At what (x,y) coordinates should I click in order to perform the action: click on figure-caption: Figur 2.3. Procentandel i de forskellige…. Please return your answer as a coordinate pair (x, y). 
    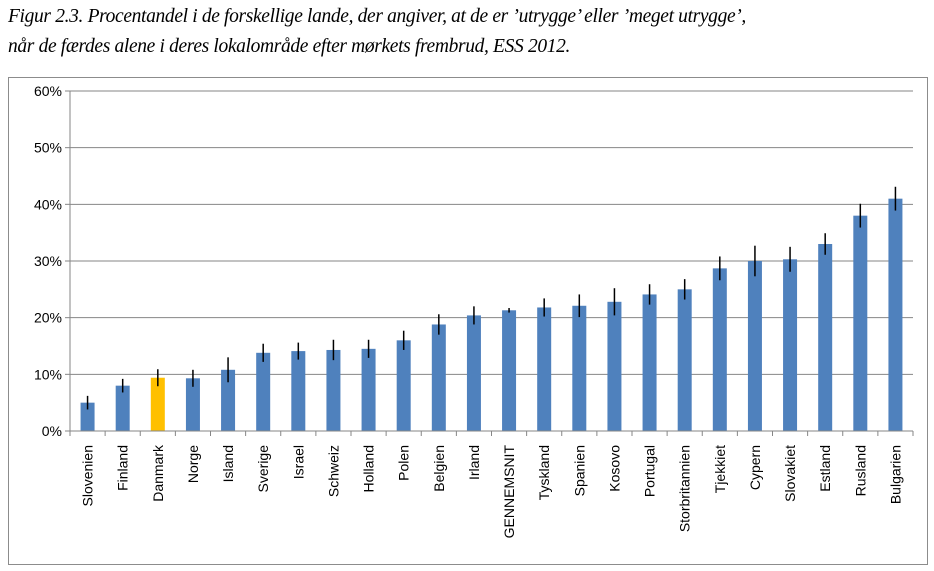
    Looking at the image, I should click on (471, 32).